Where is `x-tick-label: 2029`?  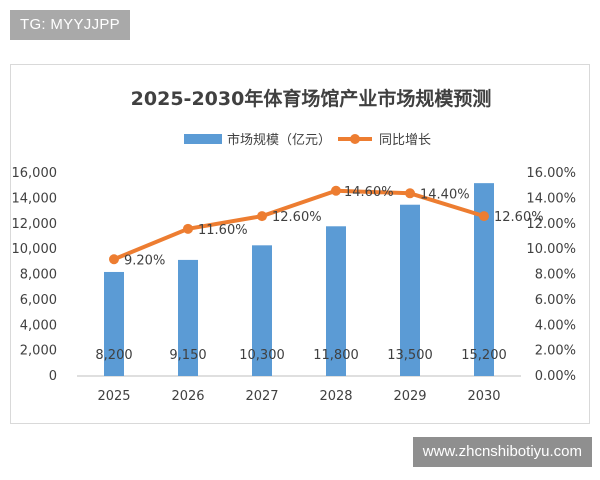 x-tick-label: 2029 is located at coordinates (409, 396).